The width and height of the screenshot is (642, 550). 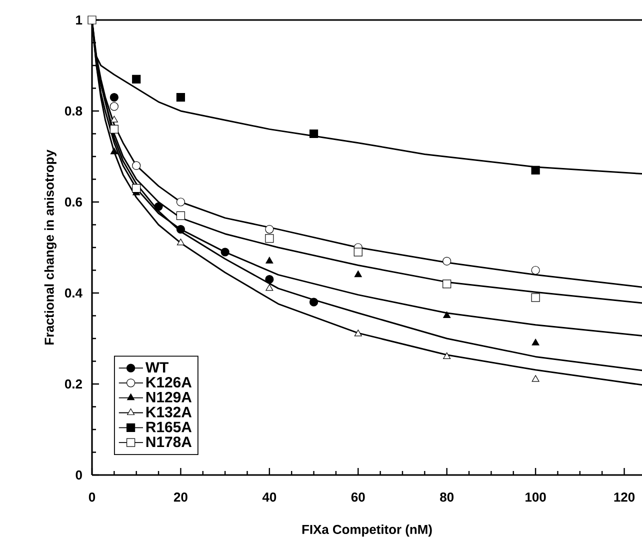 I want to click on x-tick-label: 0, so click(x=92, y=497).